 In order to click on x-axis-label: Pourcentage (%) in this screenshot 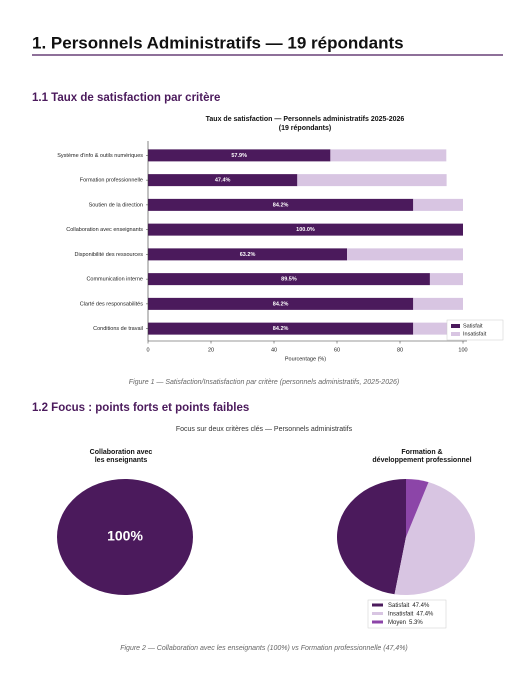, I will do `click(305, 359)`.